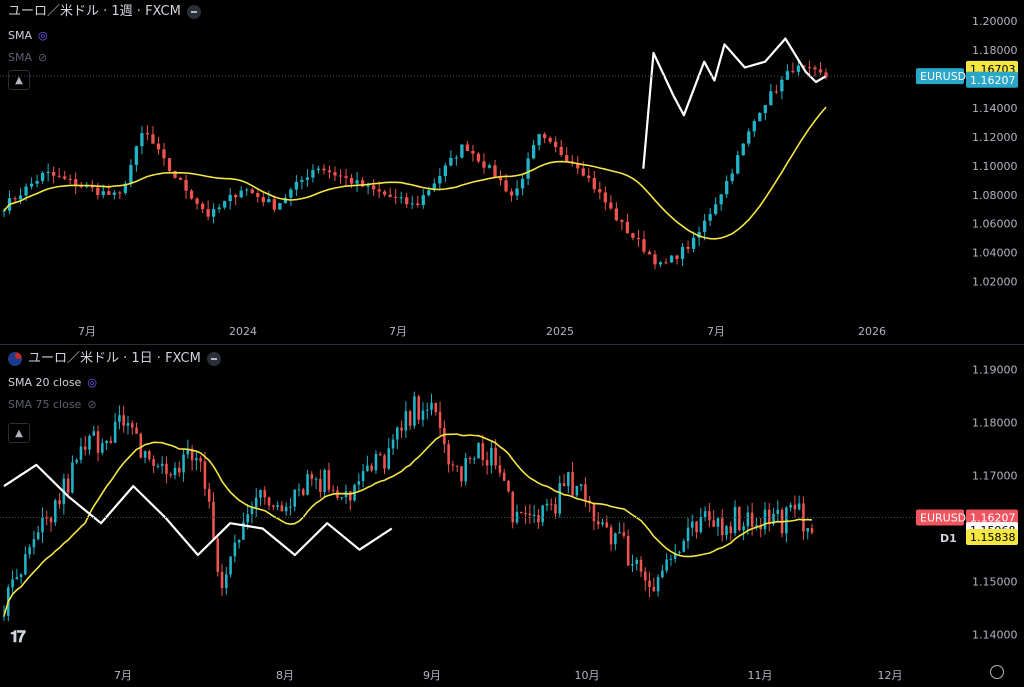 The image size is (1024, 687). What do you see at coordinates (587, 675) in the screenshot?
I see `time-scale-label: 10月` at bounding box center [587, 675].